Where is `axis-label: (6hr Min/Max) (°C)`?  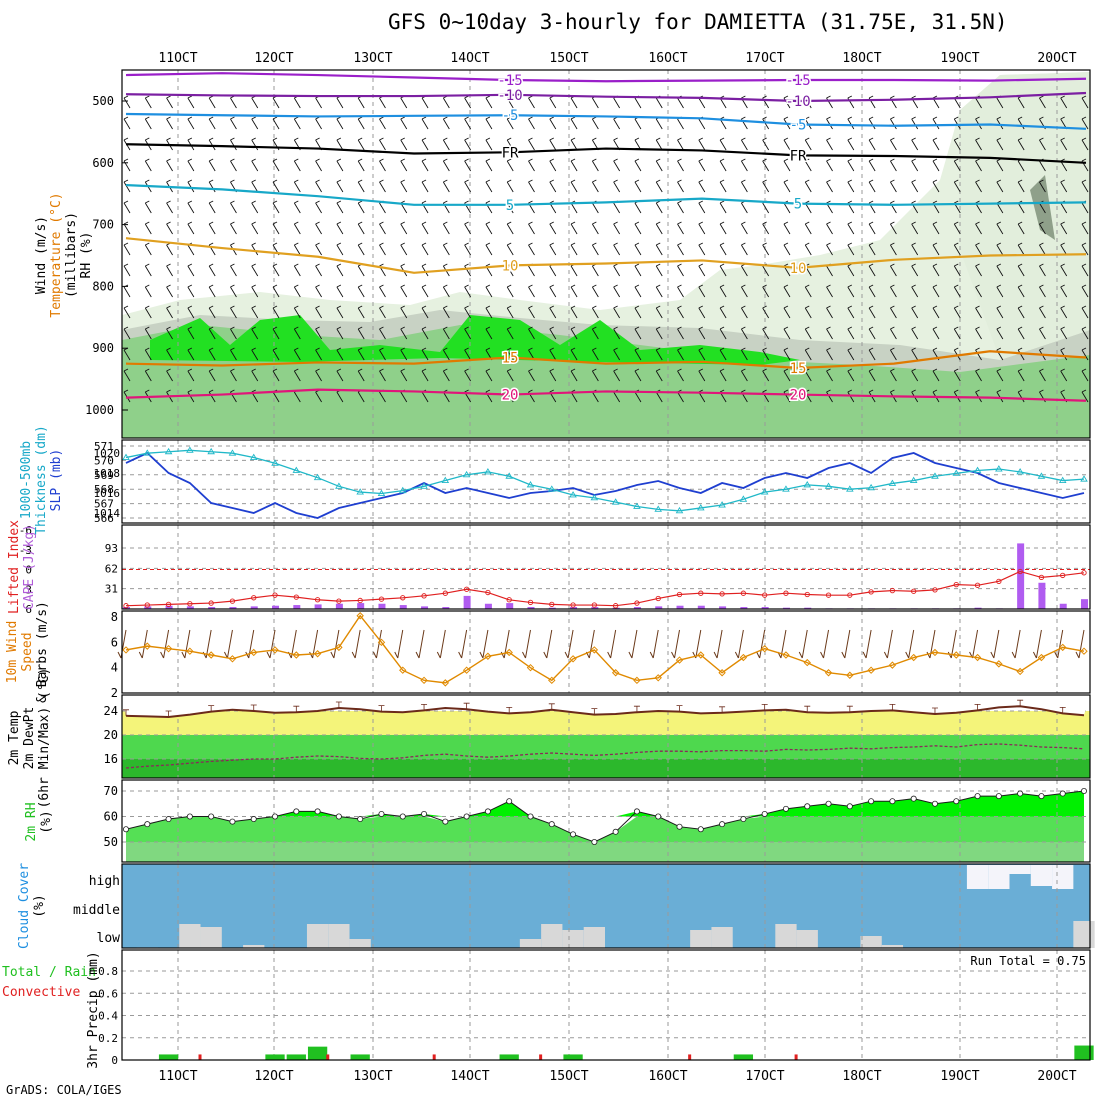 axis-label: (6hr Min/Max) (°C) is located at coordinates (44, 738).